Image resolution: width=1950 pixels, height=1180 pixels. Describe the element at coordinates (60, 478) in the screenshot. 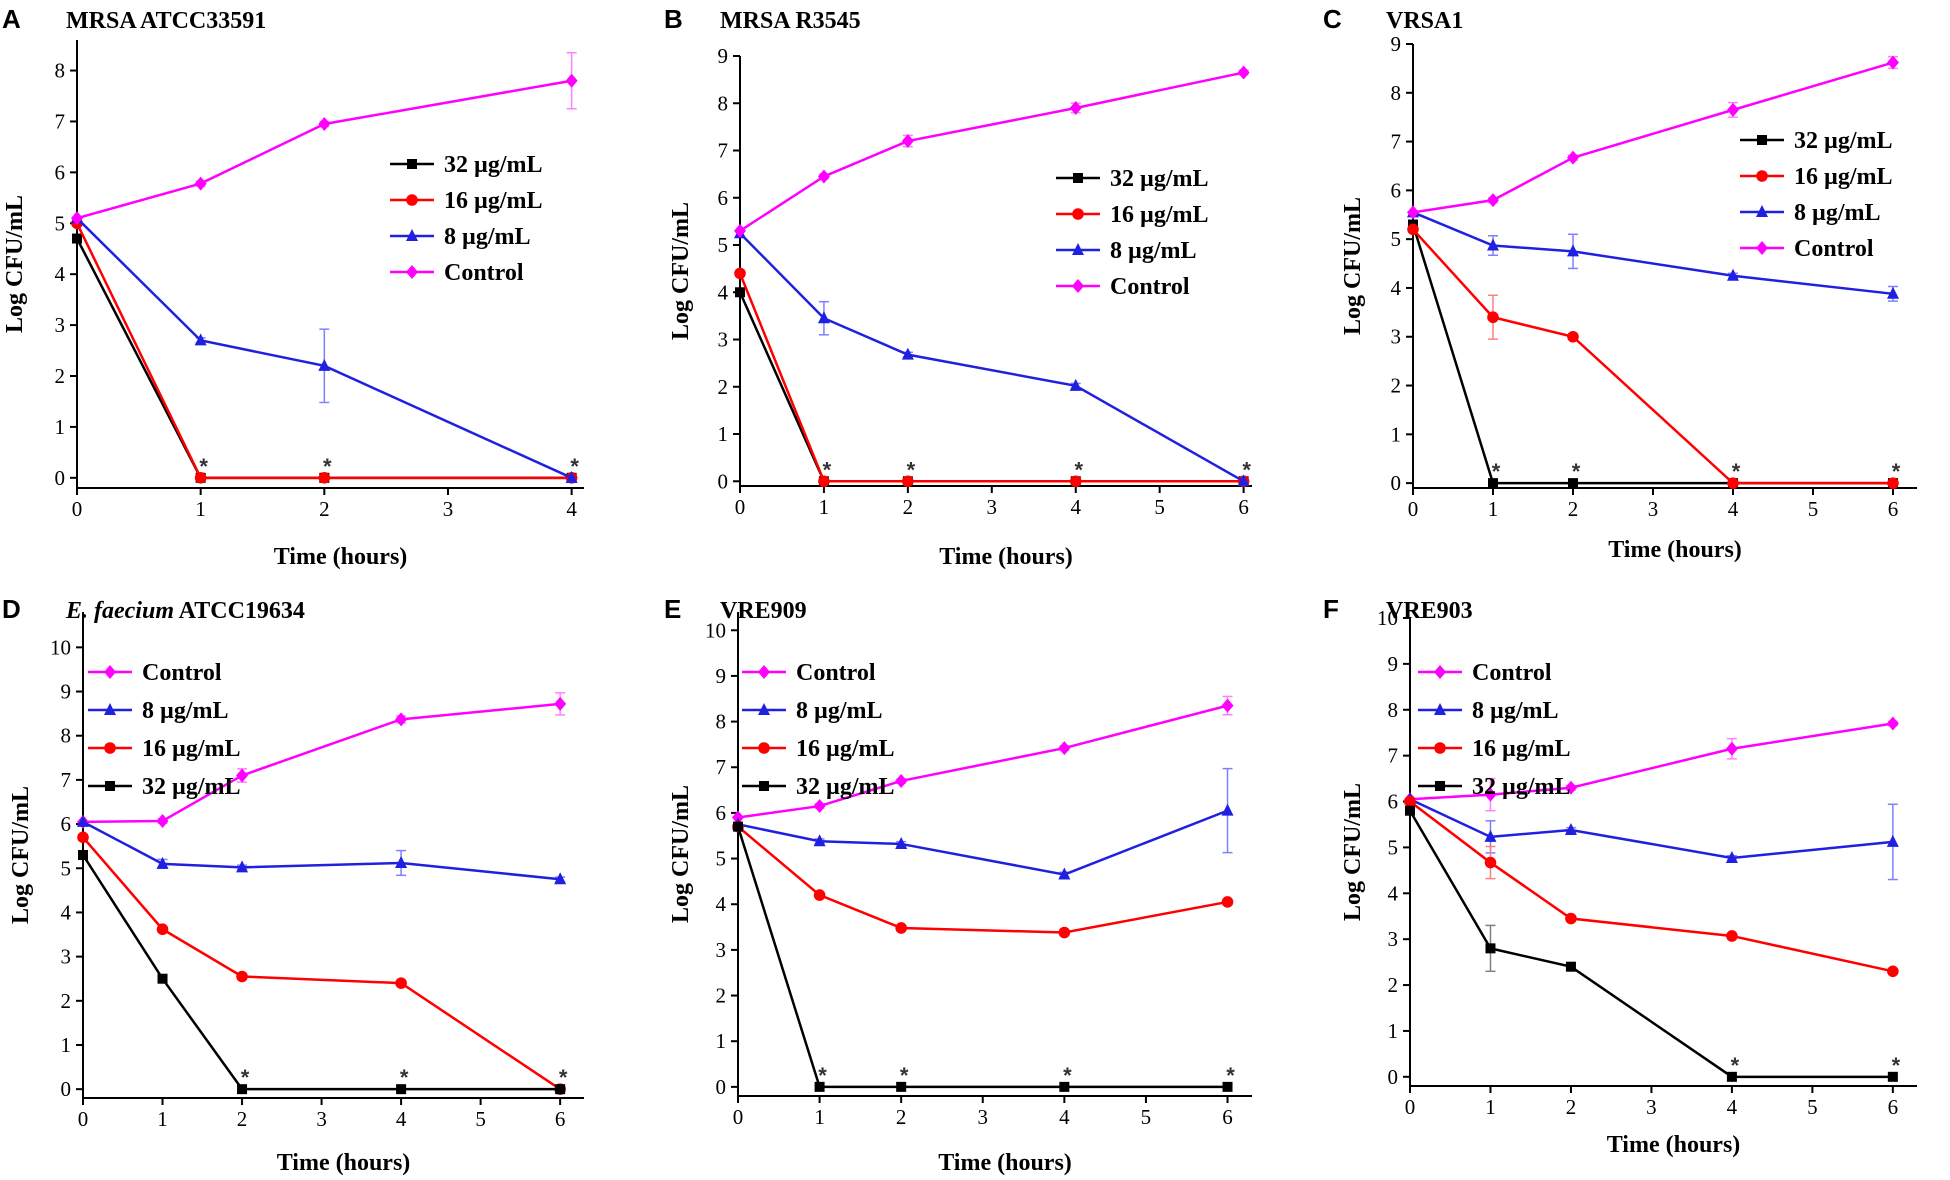

I see `y-tick-label: 0` at that location.